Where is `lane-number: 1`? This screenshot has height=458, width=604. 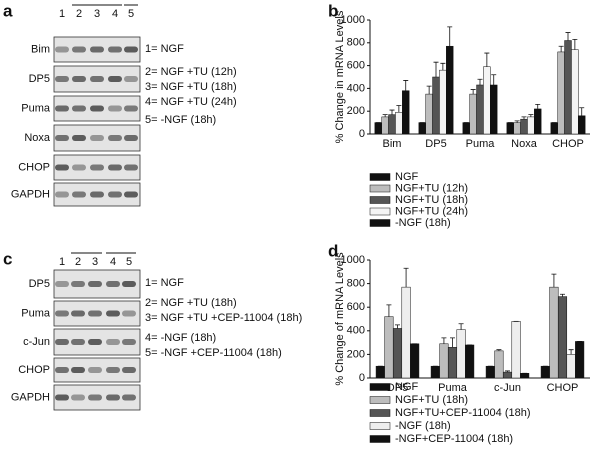
lane-number: 1 is located at coordinates (62, 14).